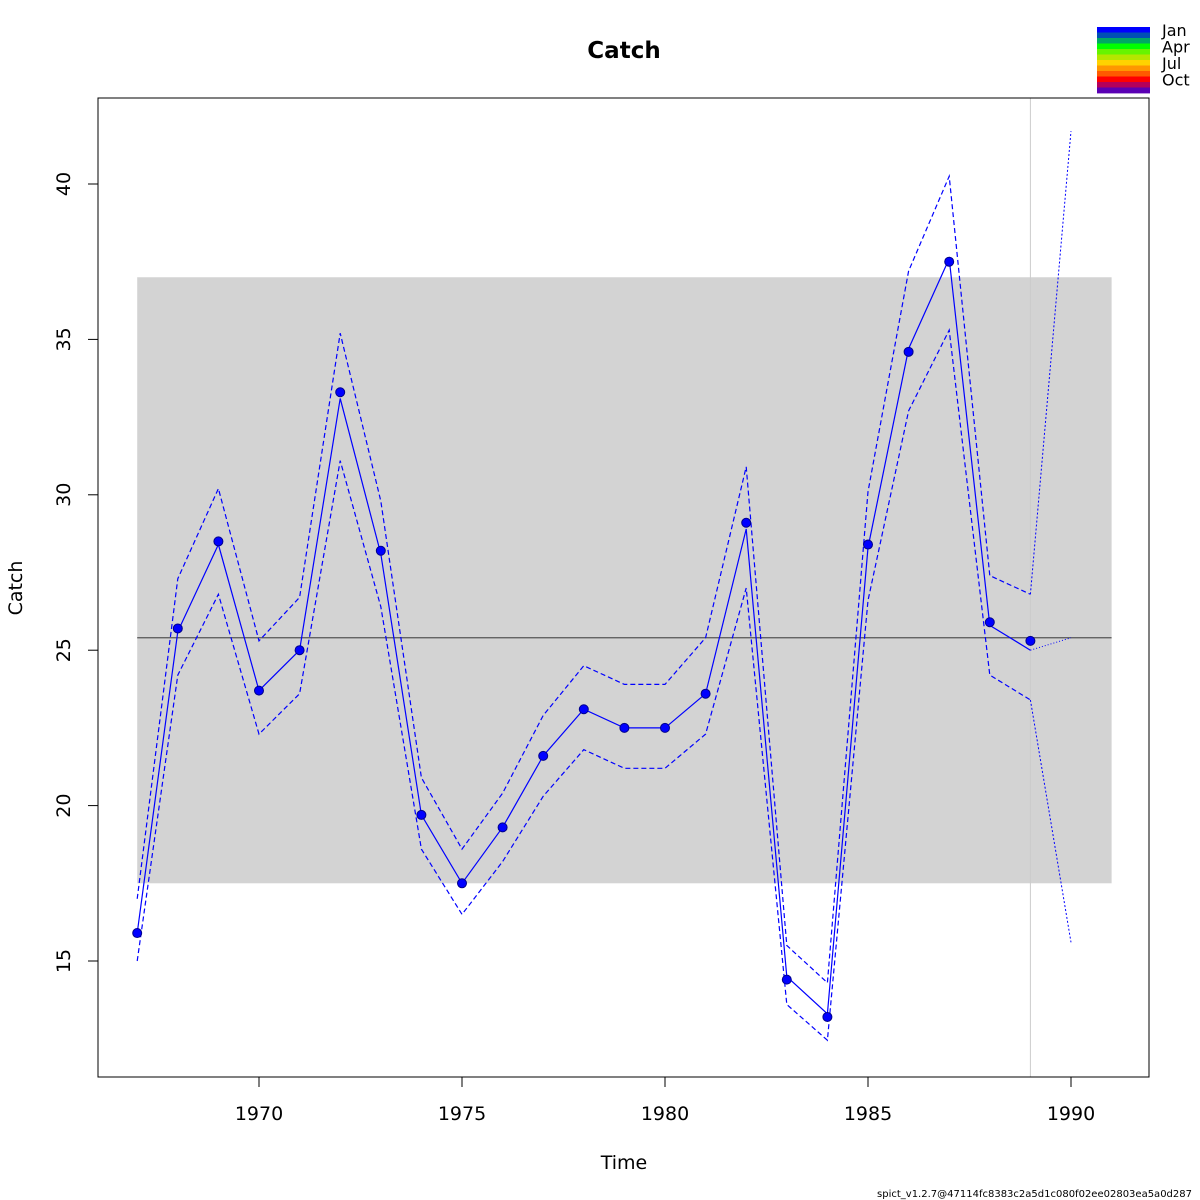 This screenshot has height=1200, width=1200. What do you see at coordinates (64, 495) in the screenshot?
I see `y-tick-label: 30` at bounding box center [64, 495].